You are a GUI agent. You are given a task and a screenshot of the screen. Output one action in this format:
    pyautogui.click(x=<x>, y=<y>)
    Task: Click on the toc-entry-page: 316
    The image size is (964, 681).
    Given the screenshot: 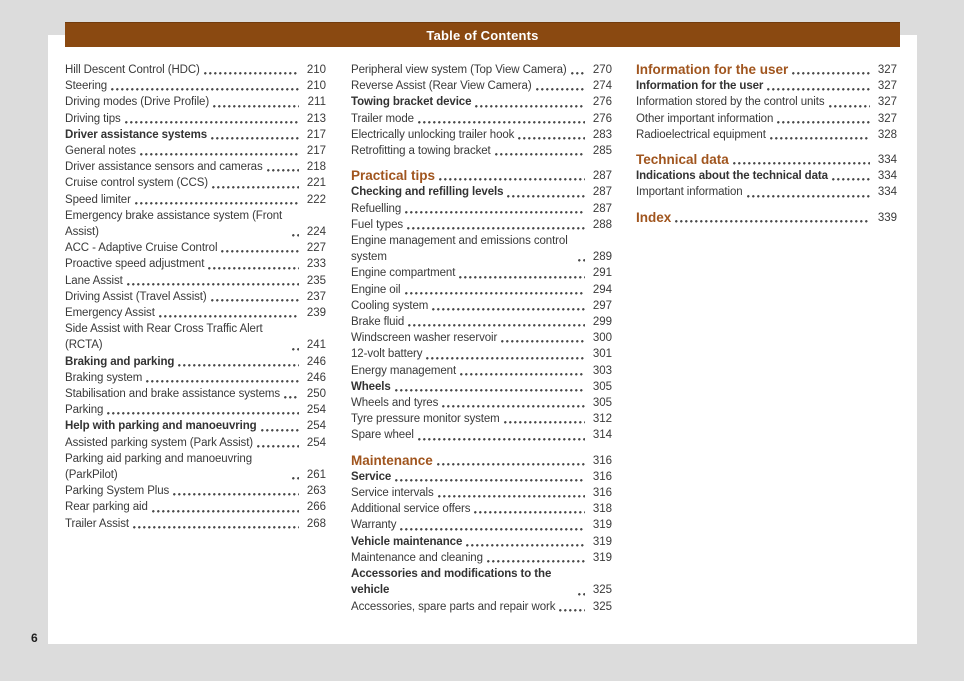 What is the action you would take?
    pyautogui.click(x=602, y=460)
    